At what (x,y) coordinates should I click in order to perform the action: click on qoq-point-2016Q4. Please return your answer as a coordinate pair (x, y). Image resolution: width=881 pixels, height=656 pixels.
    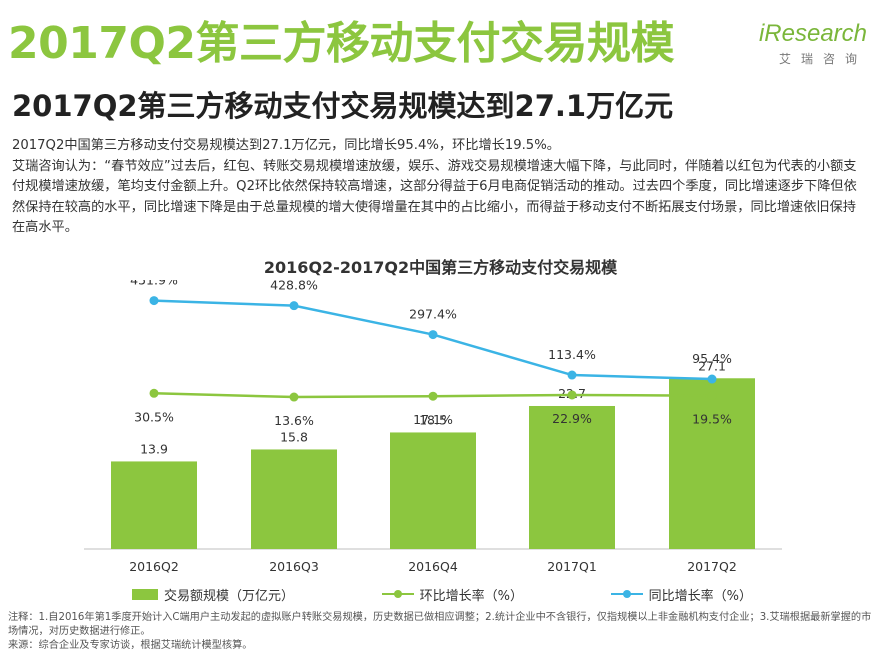
    Looking at the image, I should click on (433, 396).